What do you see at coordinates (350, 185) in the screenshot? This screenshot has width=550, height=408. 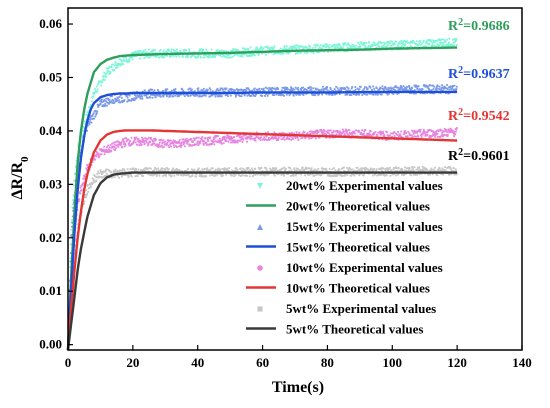 I see `legend-item-experimental: 20wt% Experimental values` at bounding box center [350, 185].